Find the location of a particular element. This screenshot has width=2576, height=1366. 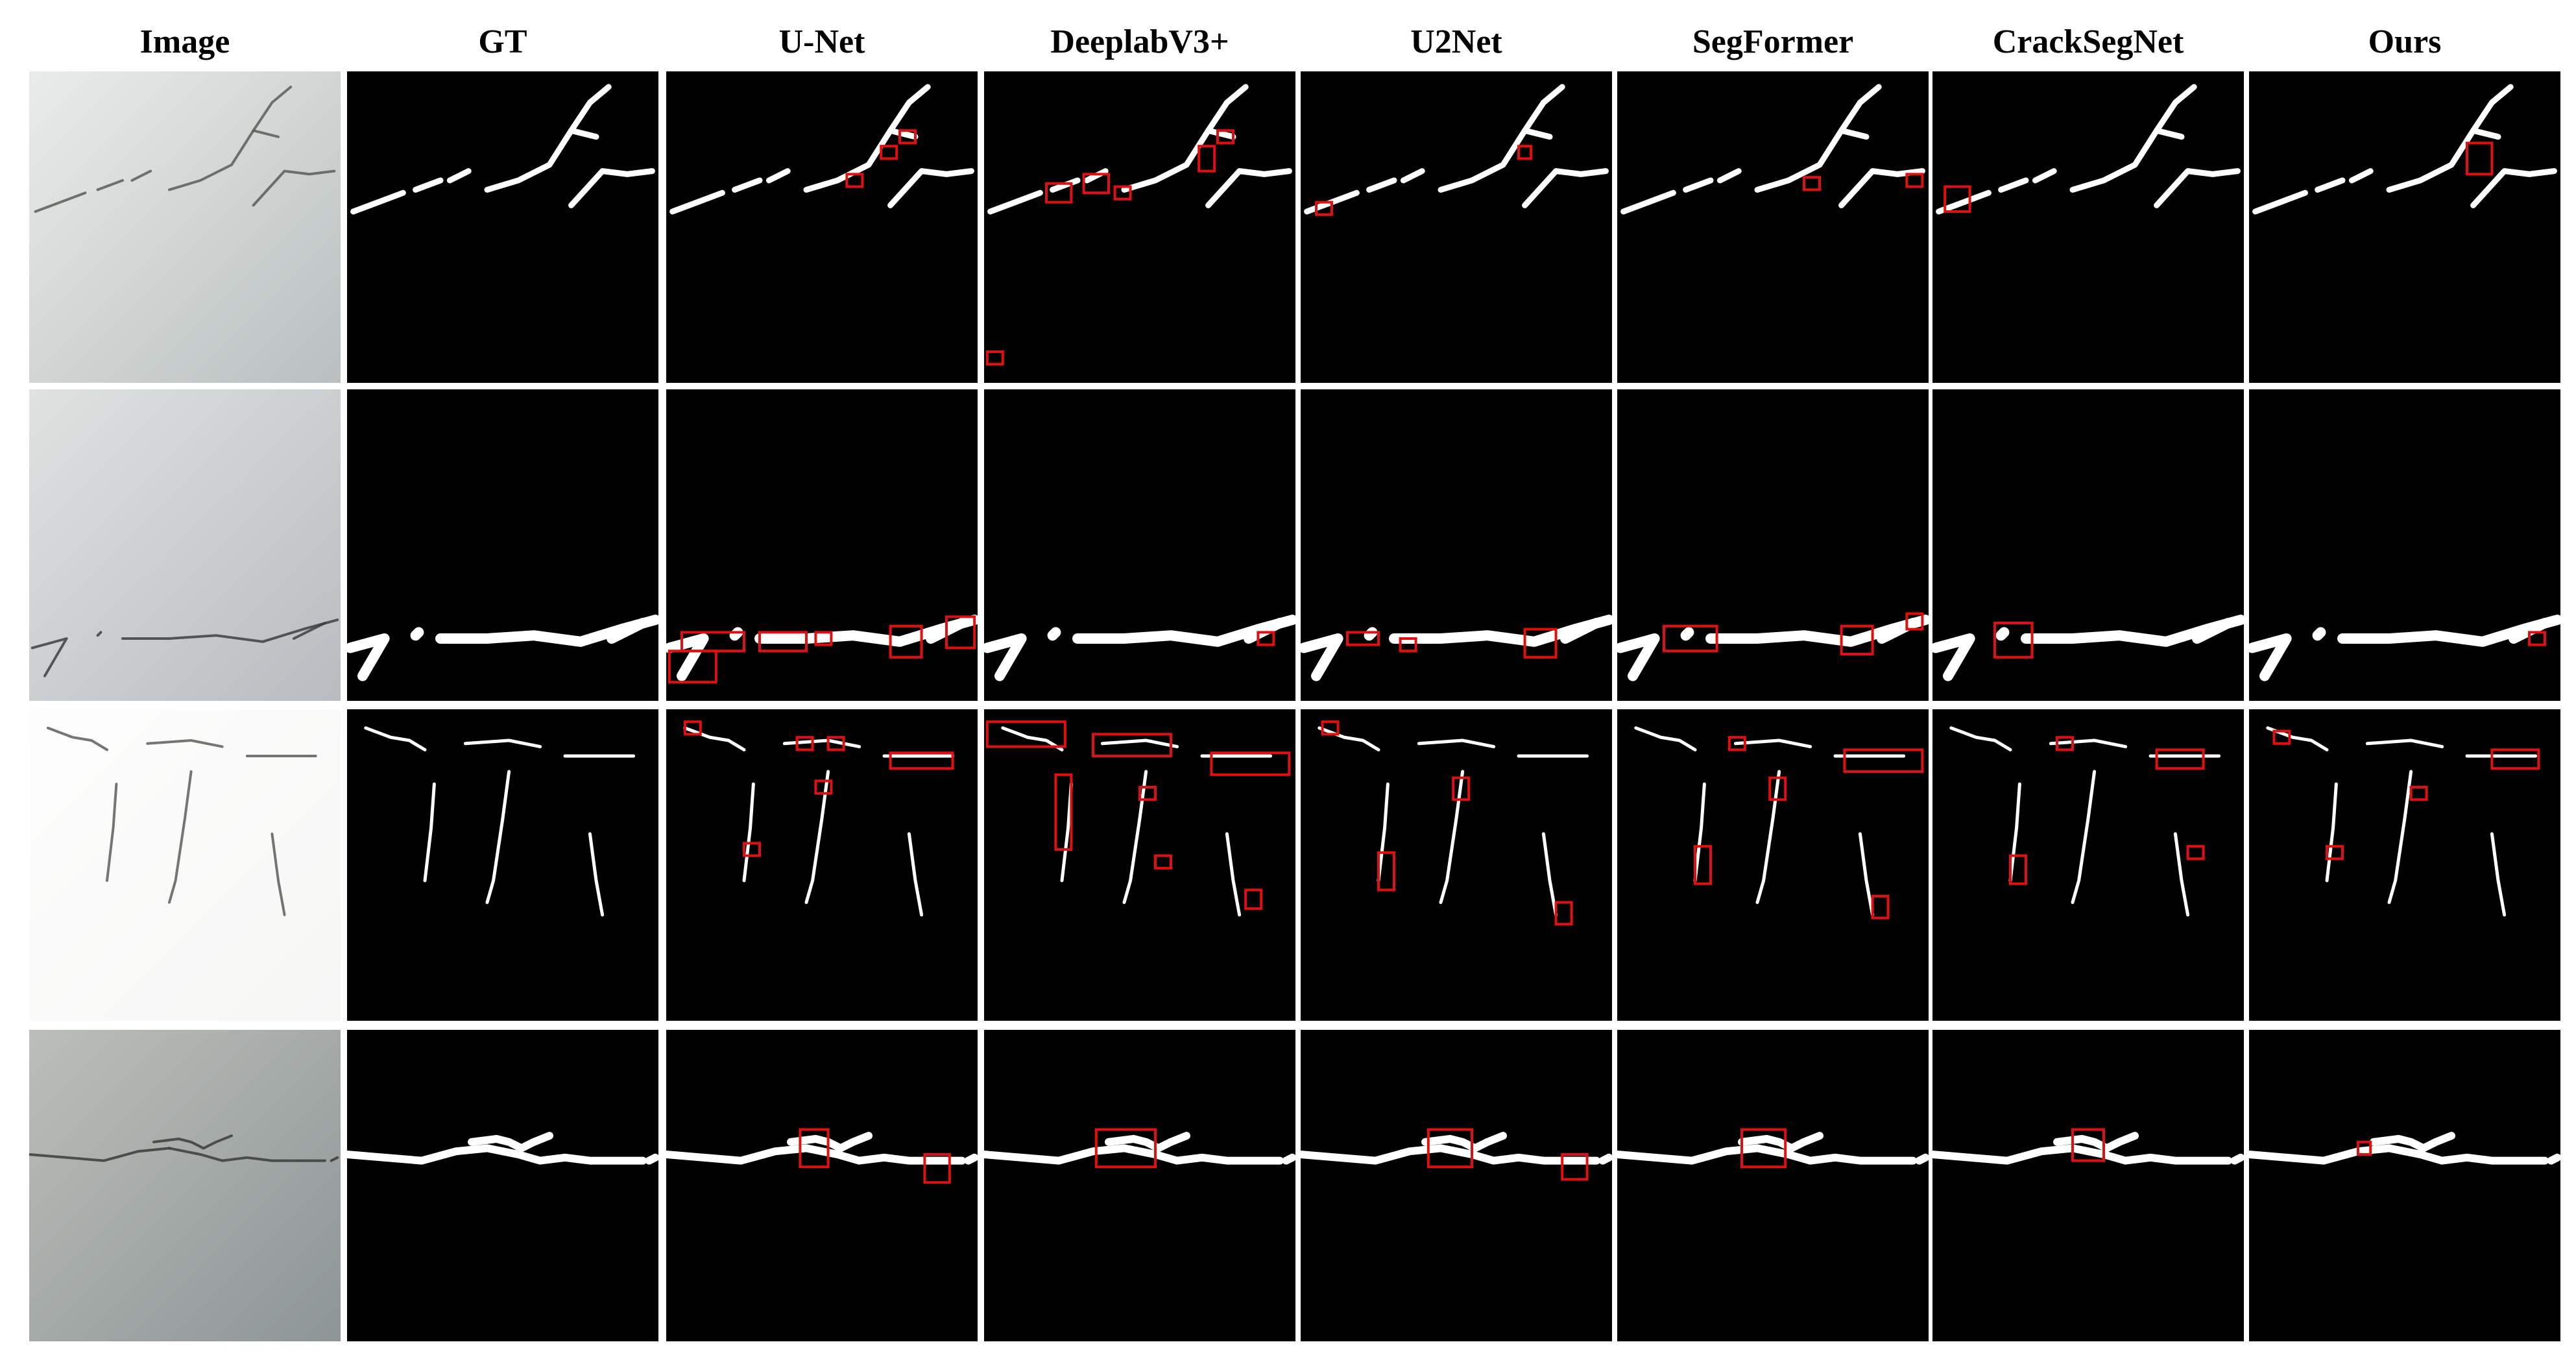

panel-row4-segformer is located at coordinates (1773, 1185).